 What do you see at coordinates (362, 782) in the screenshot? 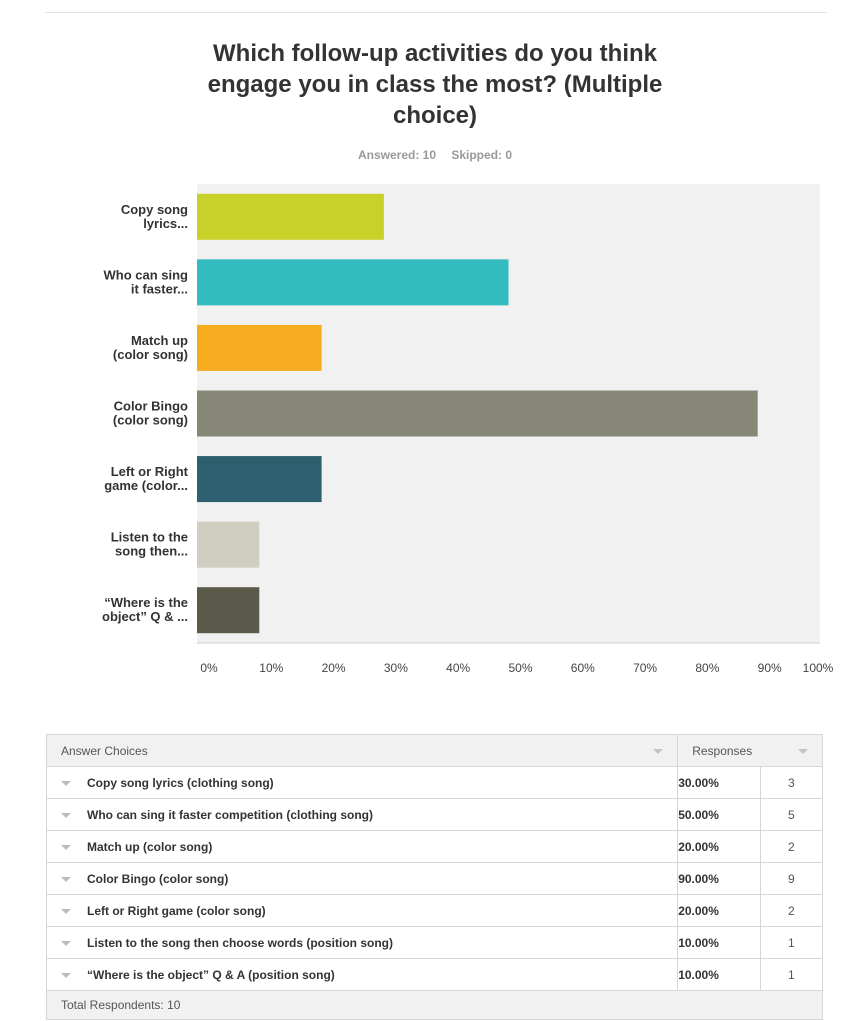
I see `answer-choice-cell: Copy song lyrics (clothing song)` at bounding box center [362, 782].